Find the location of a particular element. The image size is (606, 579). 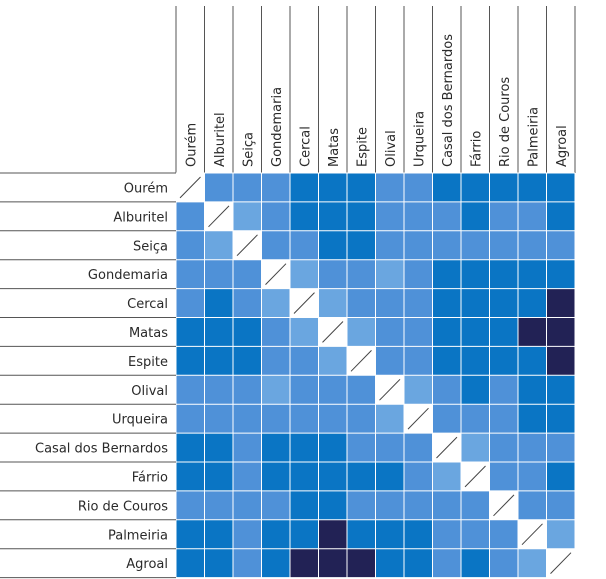

column-label: Urqueira is located at coordinates (419, 139).